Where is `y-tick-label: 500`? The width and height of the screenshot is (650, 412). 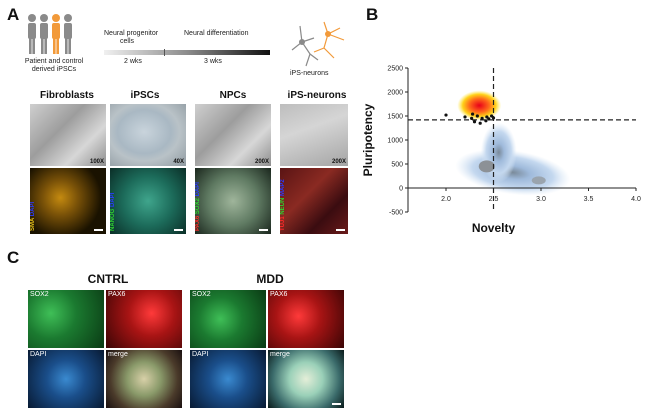
y-tick-label: 500 is located at coordinates (397, 165).